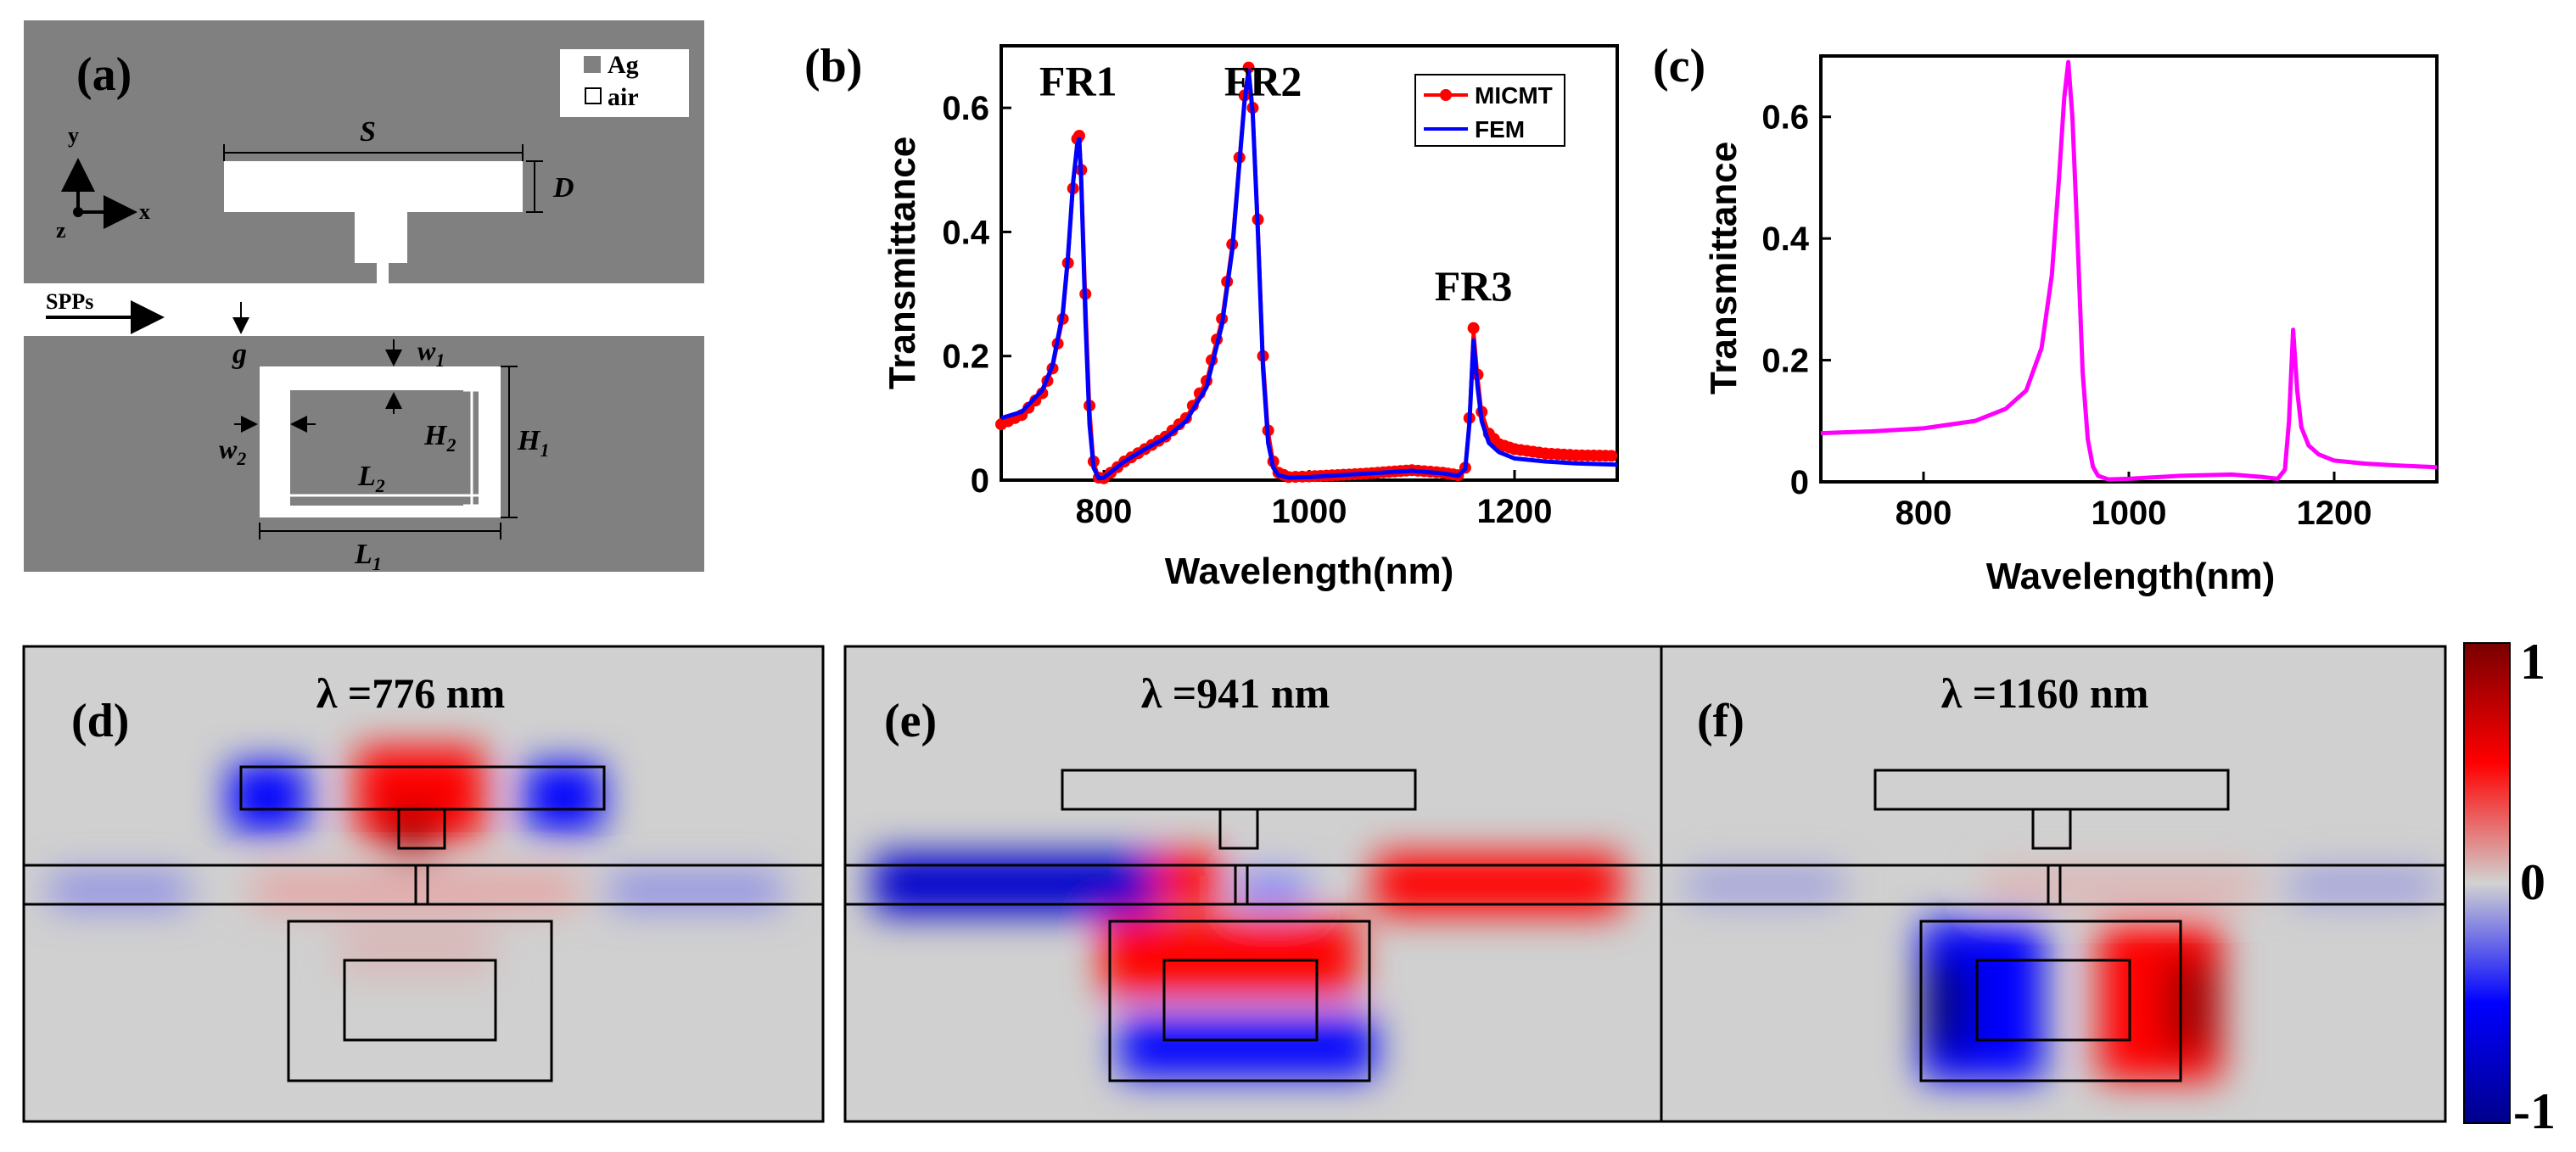 Image resolution: width=2576 pixels, height=1152 pixels. I want to click on panel-label-b: (b), so click(833, 66).